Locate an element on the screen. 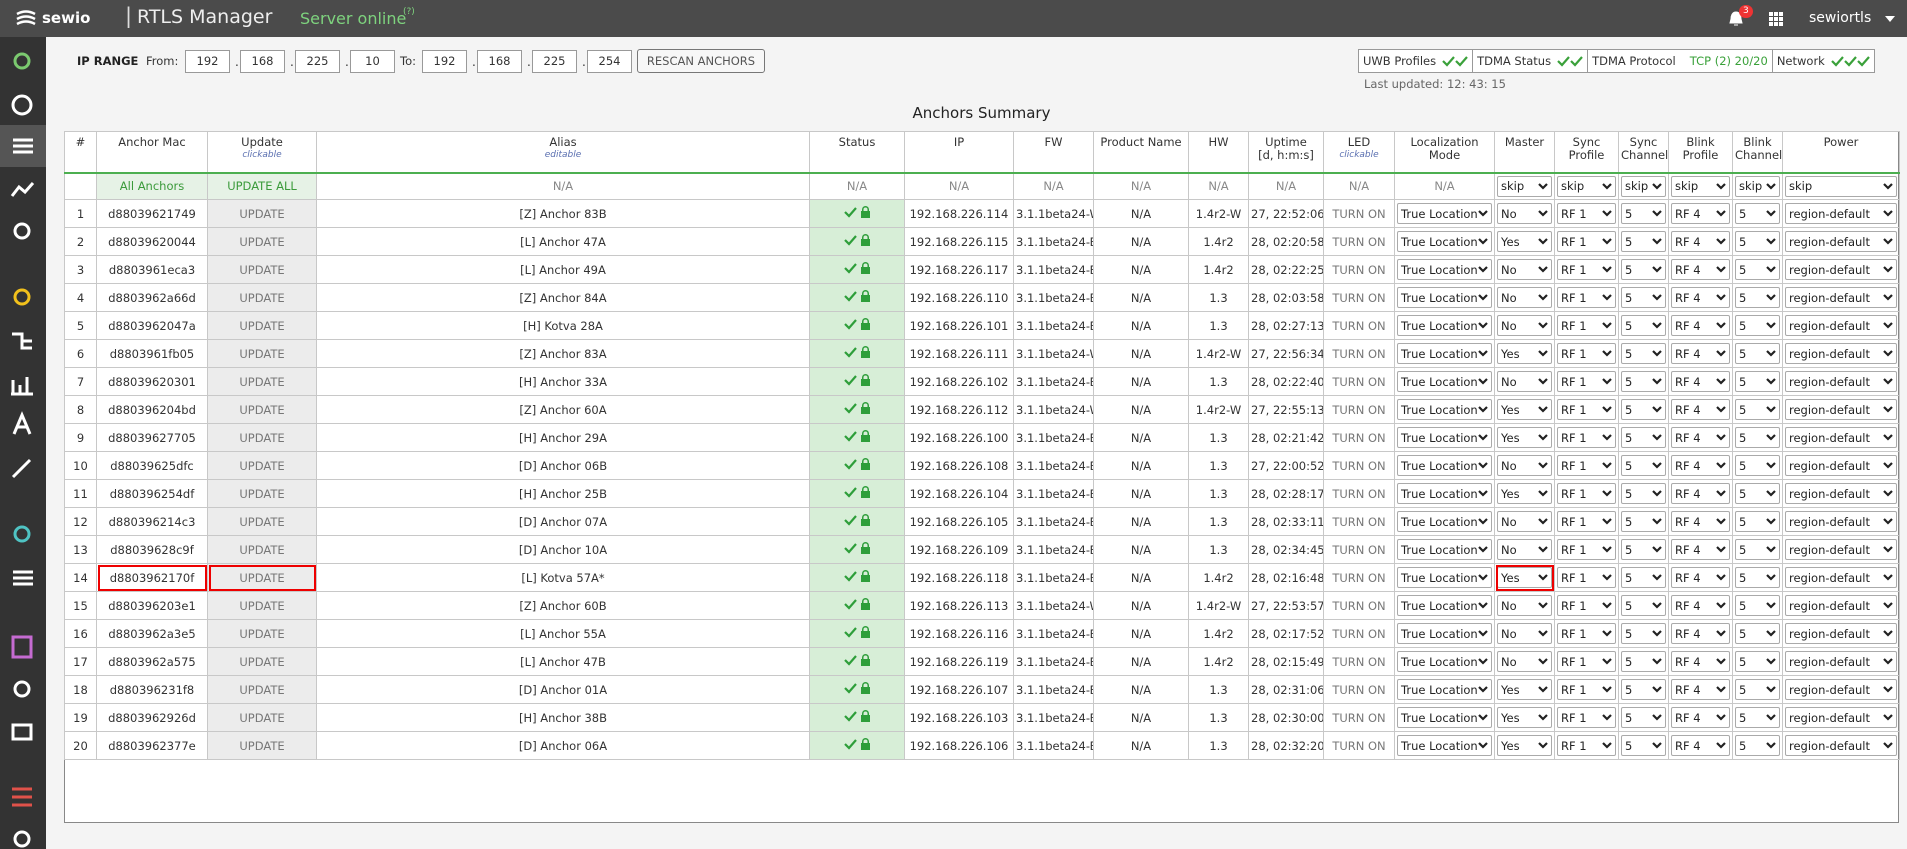  cell: [Z] Anchor 60A is located at coordinates (563, 409).